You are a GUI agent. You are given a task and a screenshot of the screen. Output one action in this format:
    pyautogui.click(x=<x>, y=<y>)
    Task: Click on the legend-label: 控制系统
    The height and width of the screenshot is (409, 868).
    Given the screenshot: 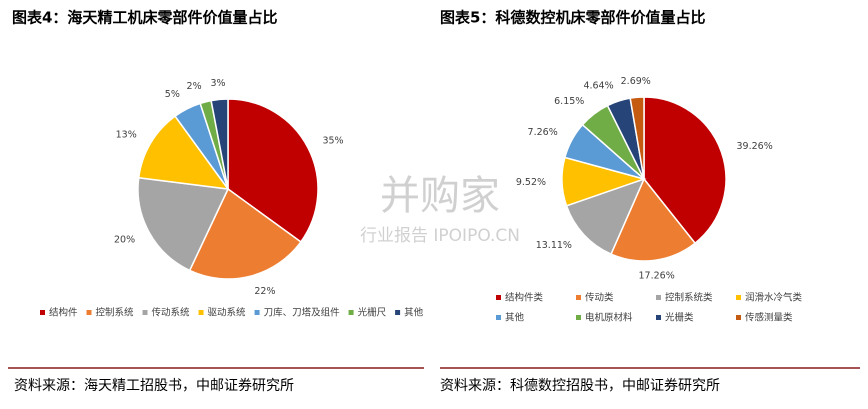 What is the action you would take?
    pyautogui.click(x=115, y=313)
    